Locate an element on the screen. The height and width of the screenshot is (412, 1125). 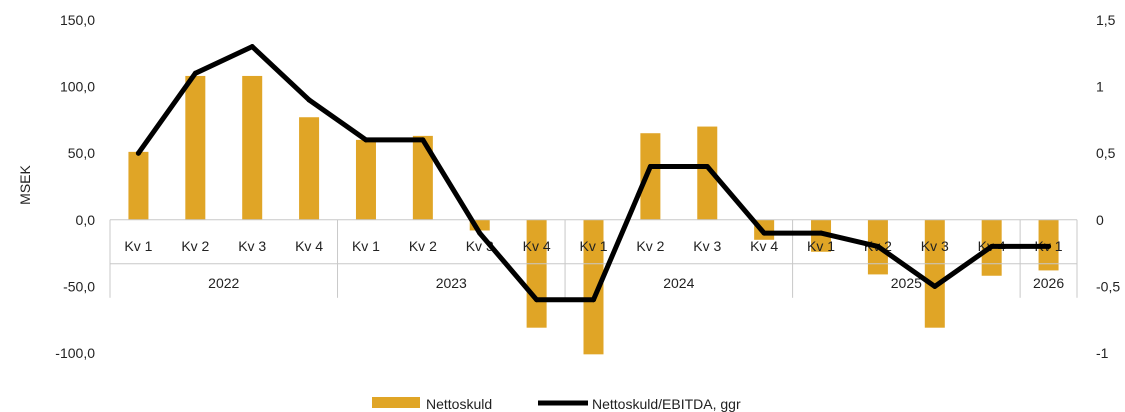
y-axis-label: MSEK is located at coordinates (25, 185).